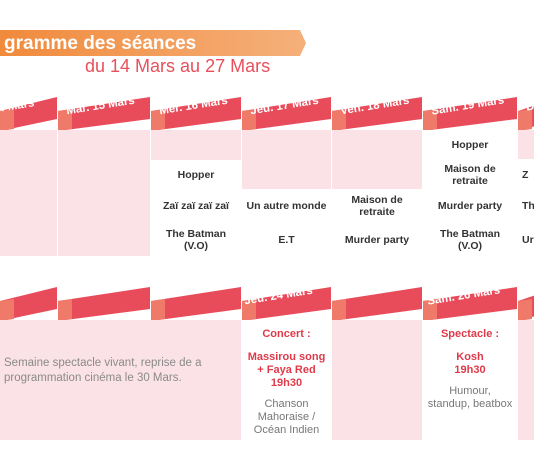 This screenshot has height=462, width=534. I want to click on event-title: Massirou song + Faya Red, so click(286, 363).